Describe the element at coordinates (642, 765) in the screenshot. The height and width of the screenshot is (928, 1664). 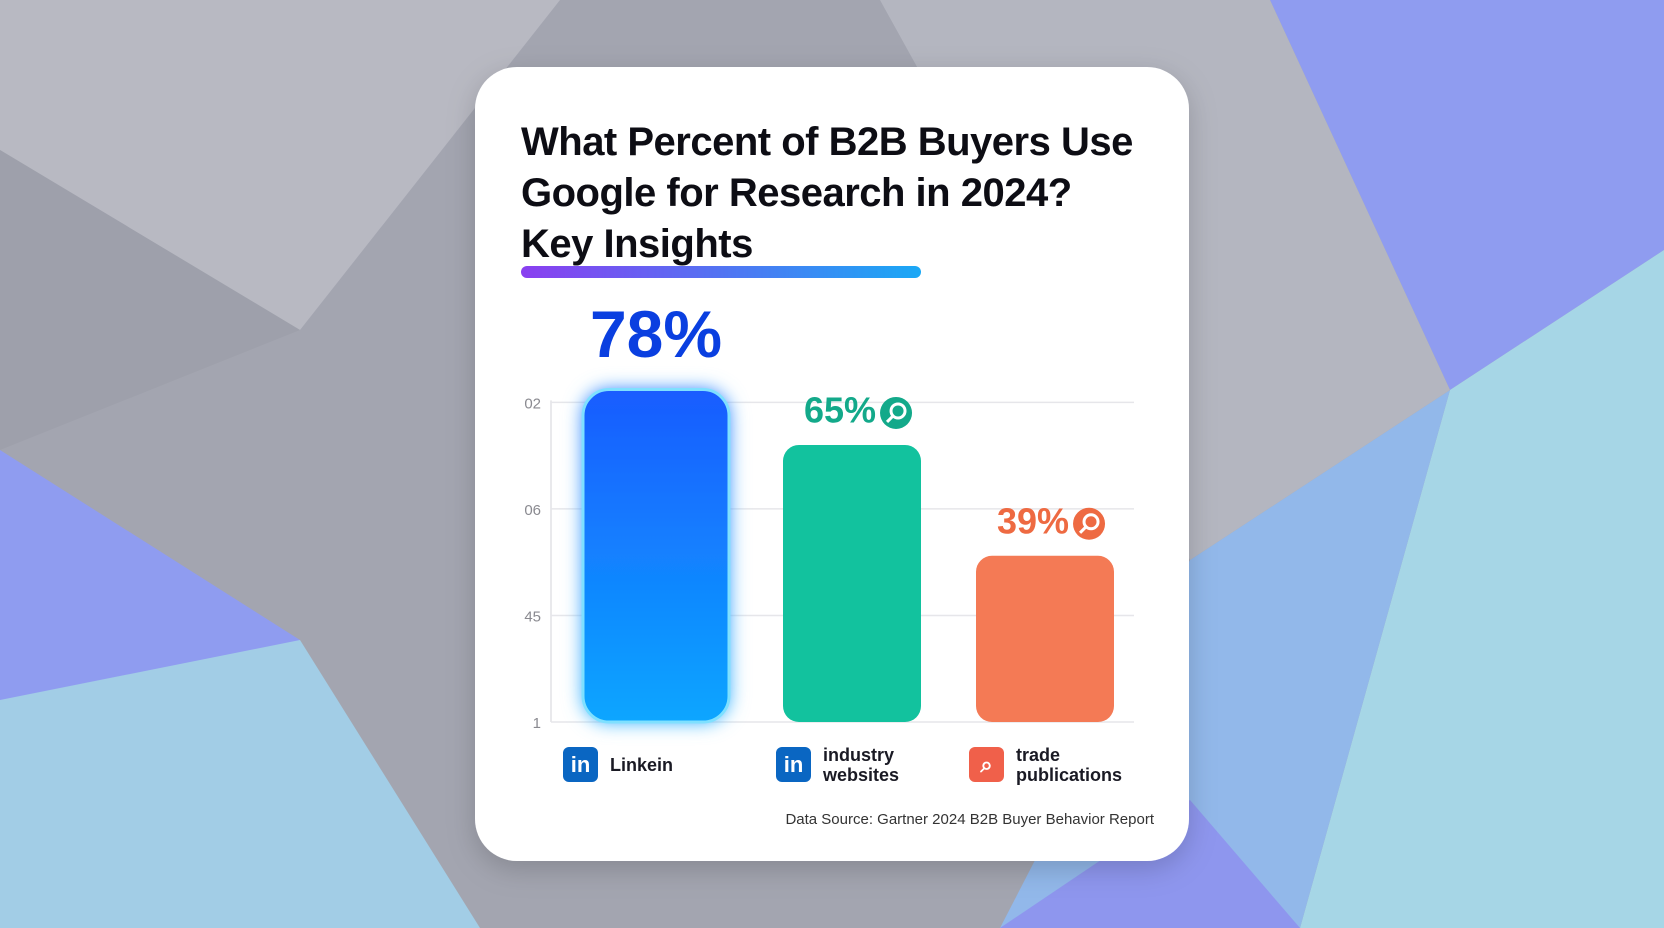
I see `x-tick-label: Linkein` at that location.